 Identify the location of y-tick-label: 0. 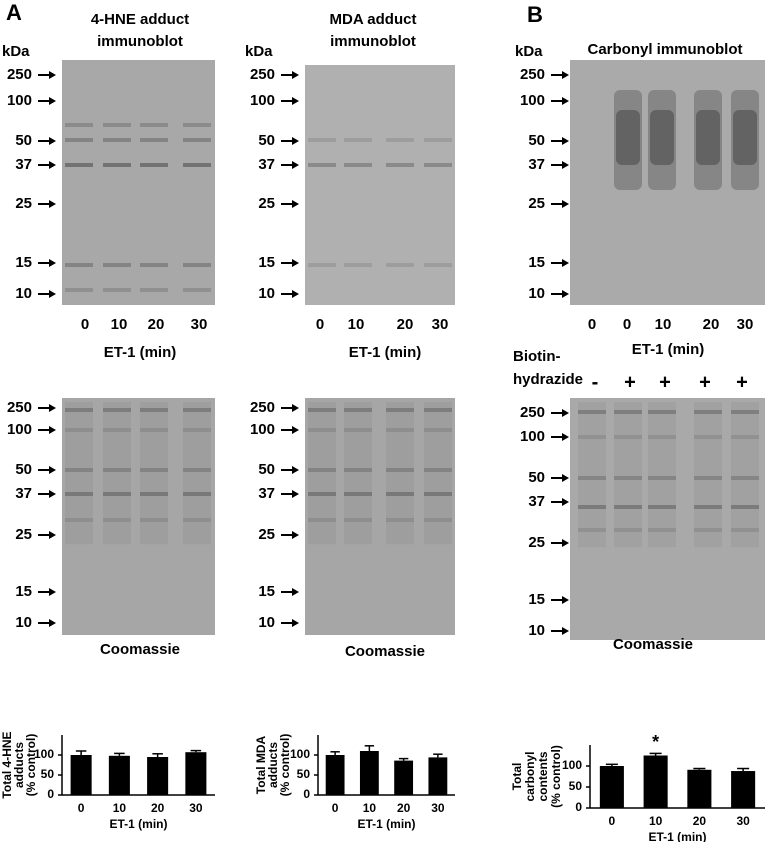
(306, 794).